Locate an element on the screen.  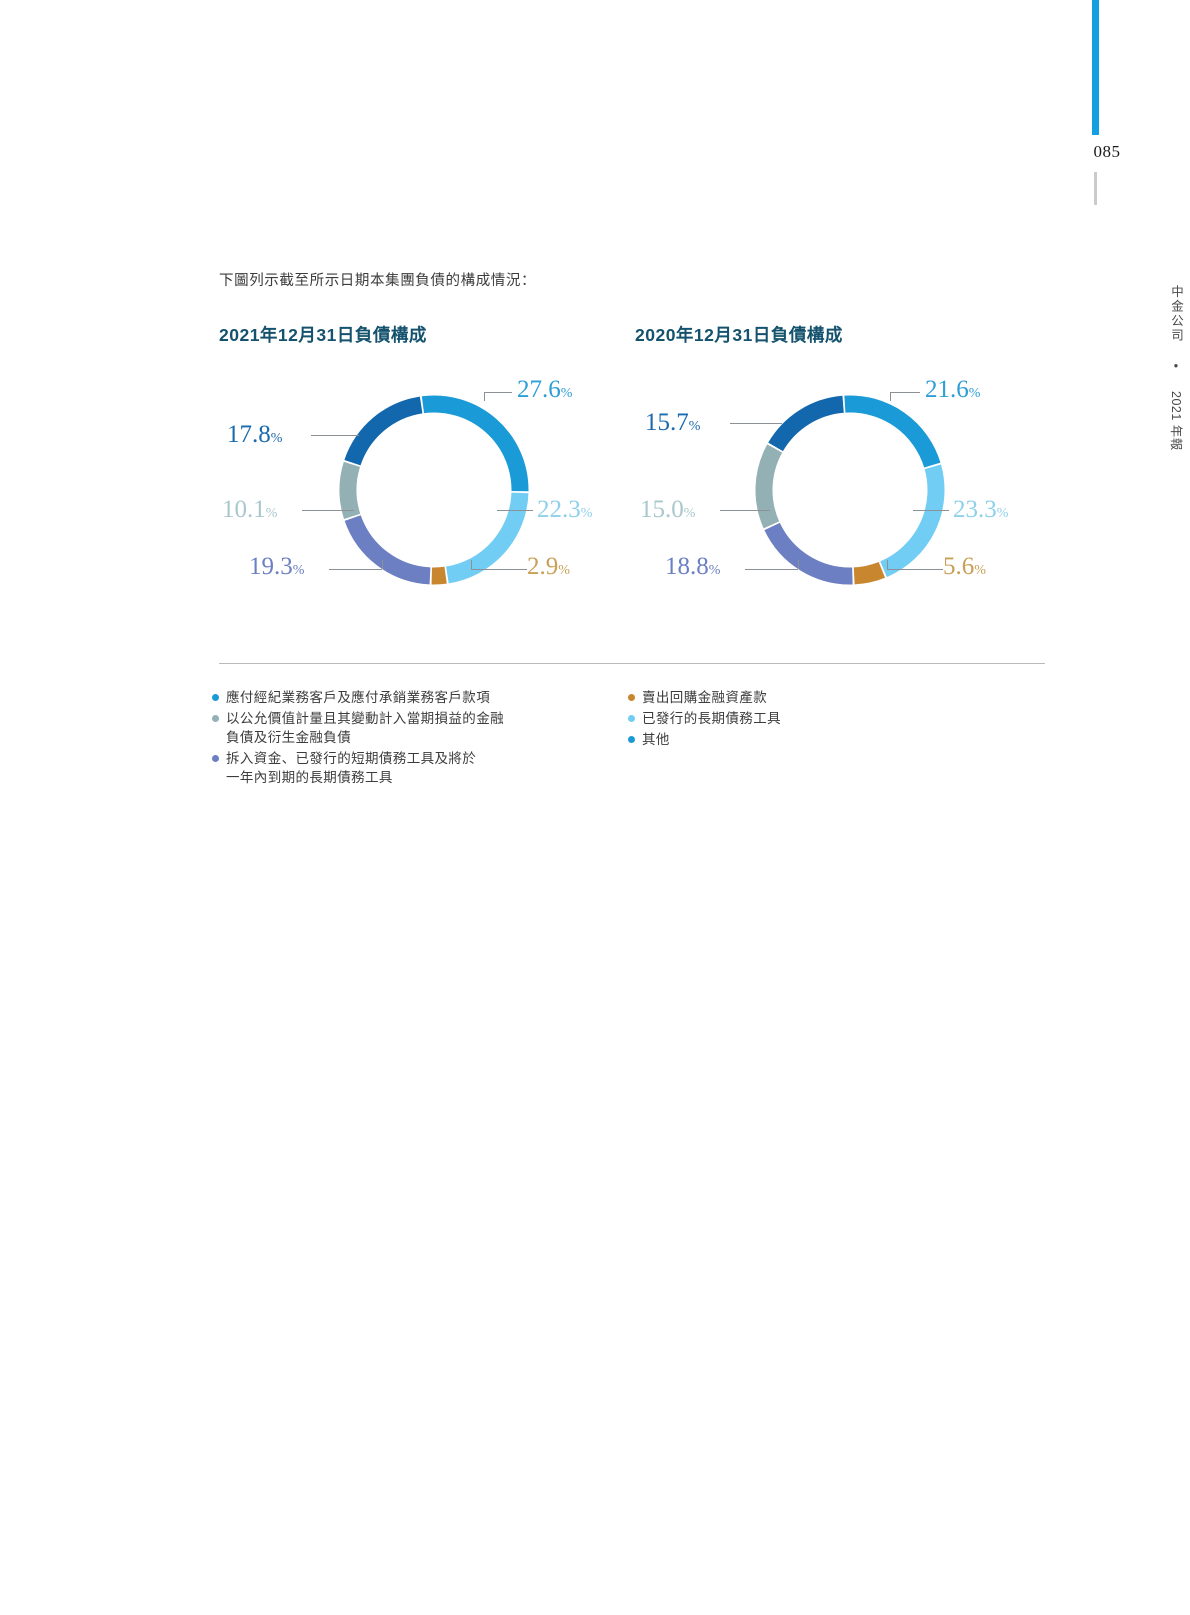
legend-column-right: 賣出回購金融資產款 已發行的長期債務工具 其他 is located at coordinates (778, 719).